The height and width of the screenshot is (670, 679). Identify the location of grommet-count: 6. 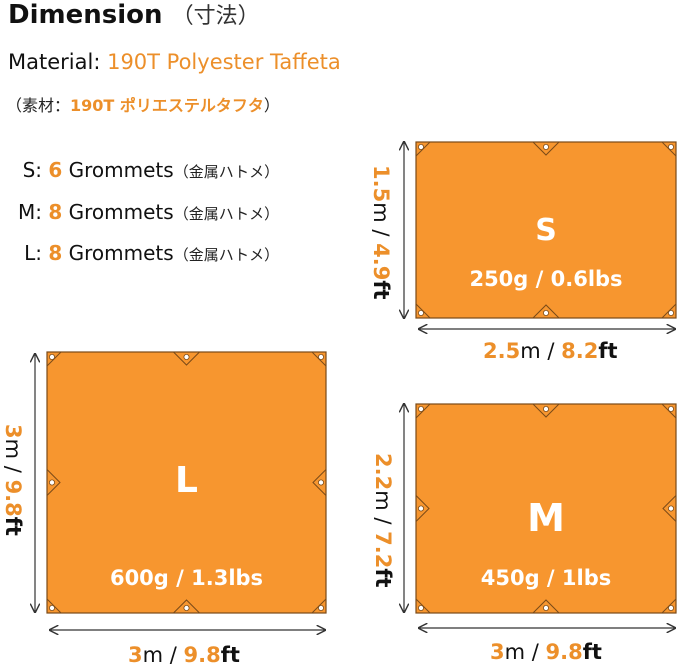
(55, 170).